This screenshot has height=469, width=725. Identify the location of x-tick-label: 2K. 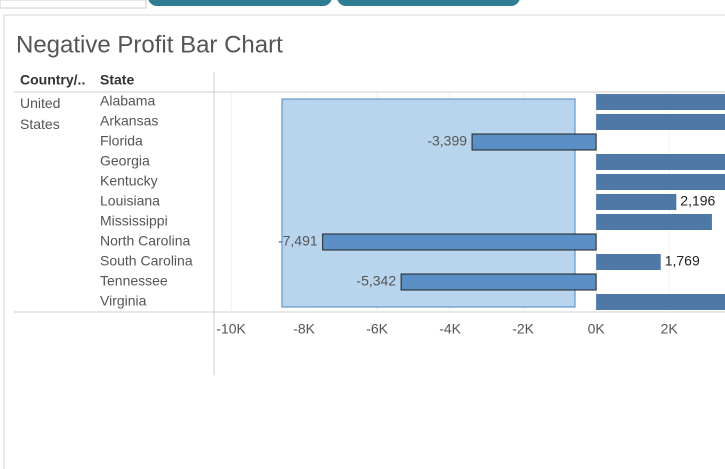
(670, 329).